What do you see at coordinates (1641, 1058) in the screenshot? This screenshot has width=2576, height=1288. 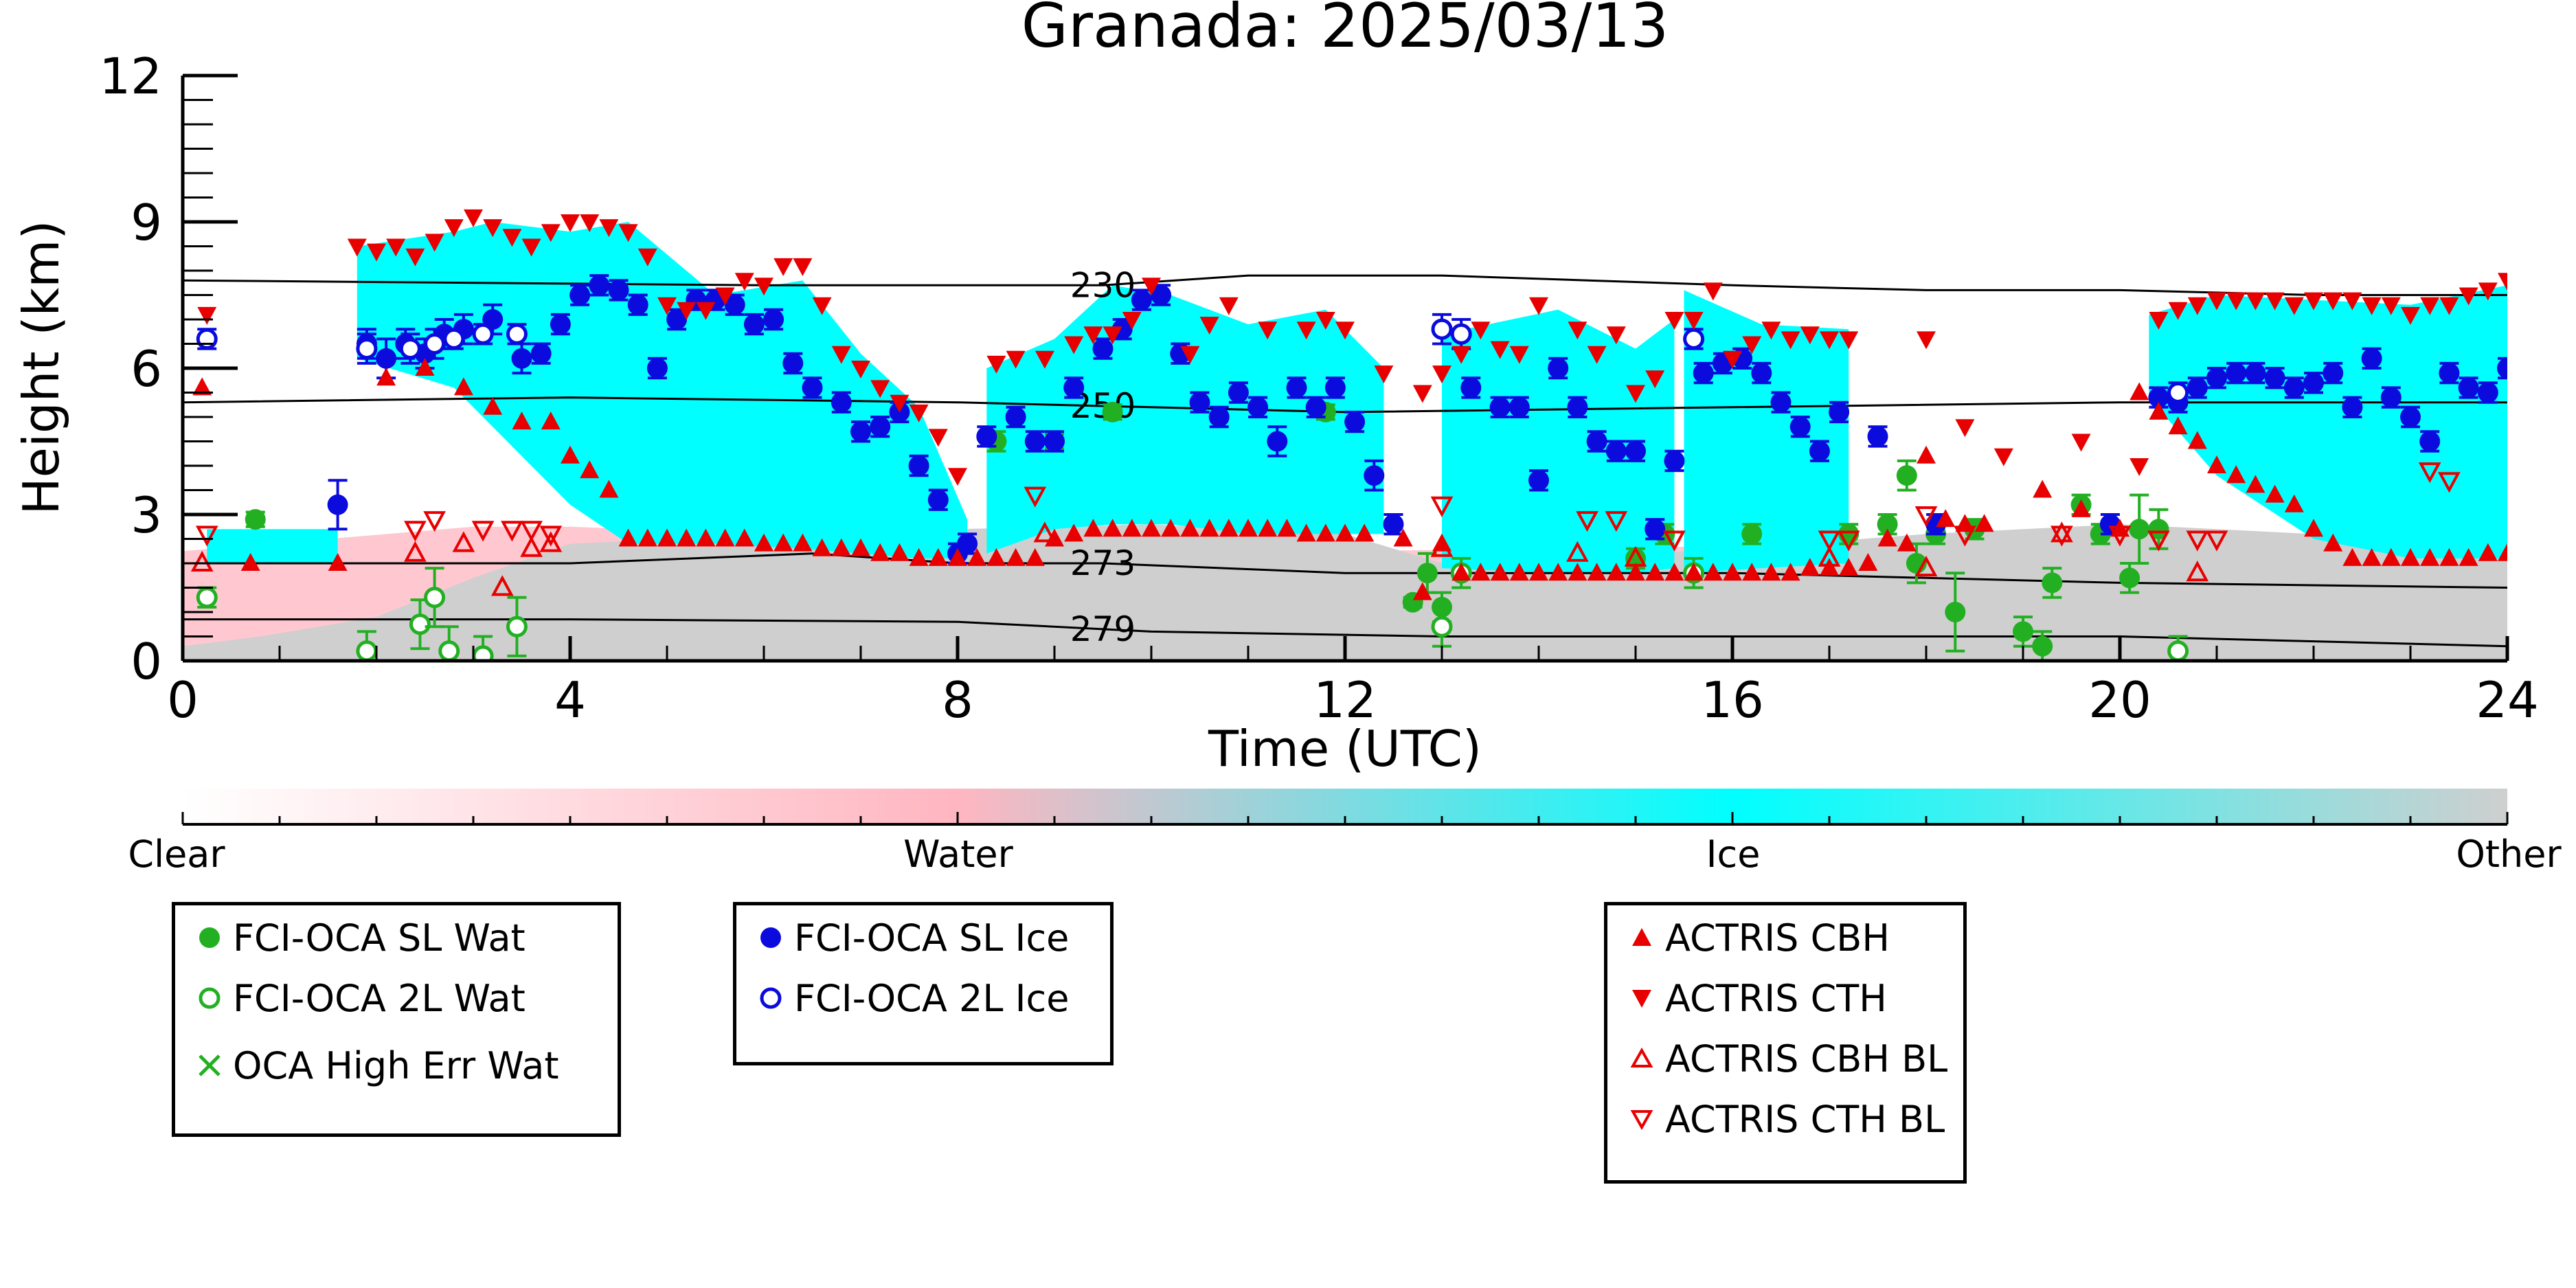 I see `triangle-up-open-icon` at bounding box center [1641, 1058].